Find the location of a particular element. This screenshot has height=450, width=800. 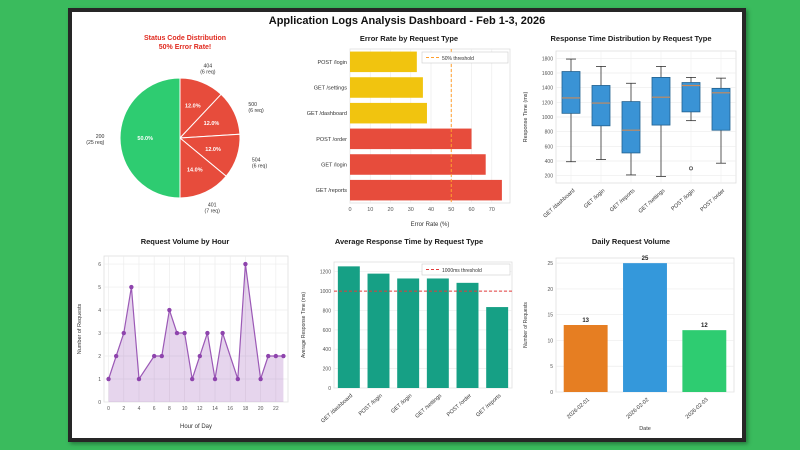

category-label: 2026-02-02 is located at coordinates (637, 408).